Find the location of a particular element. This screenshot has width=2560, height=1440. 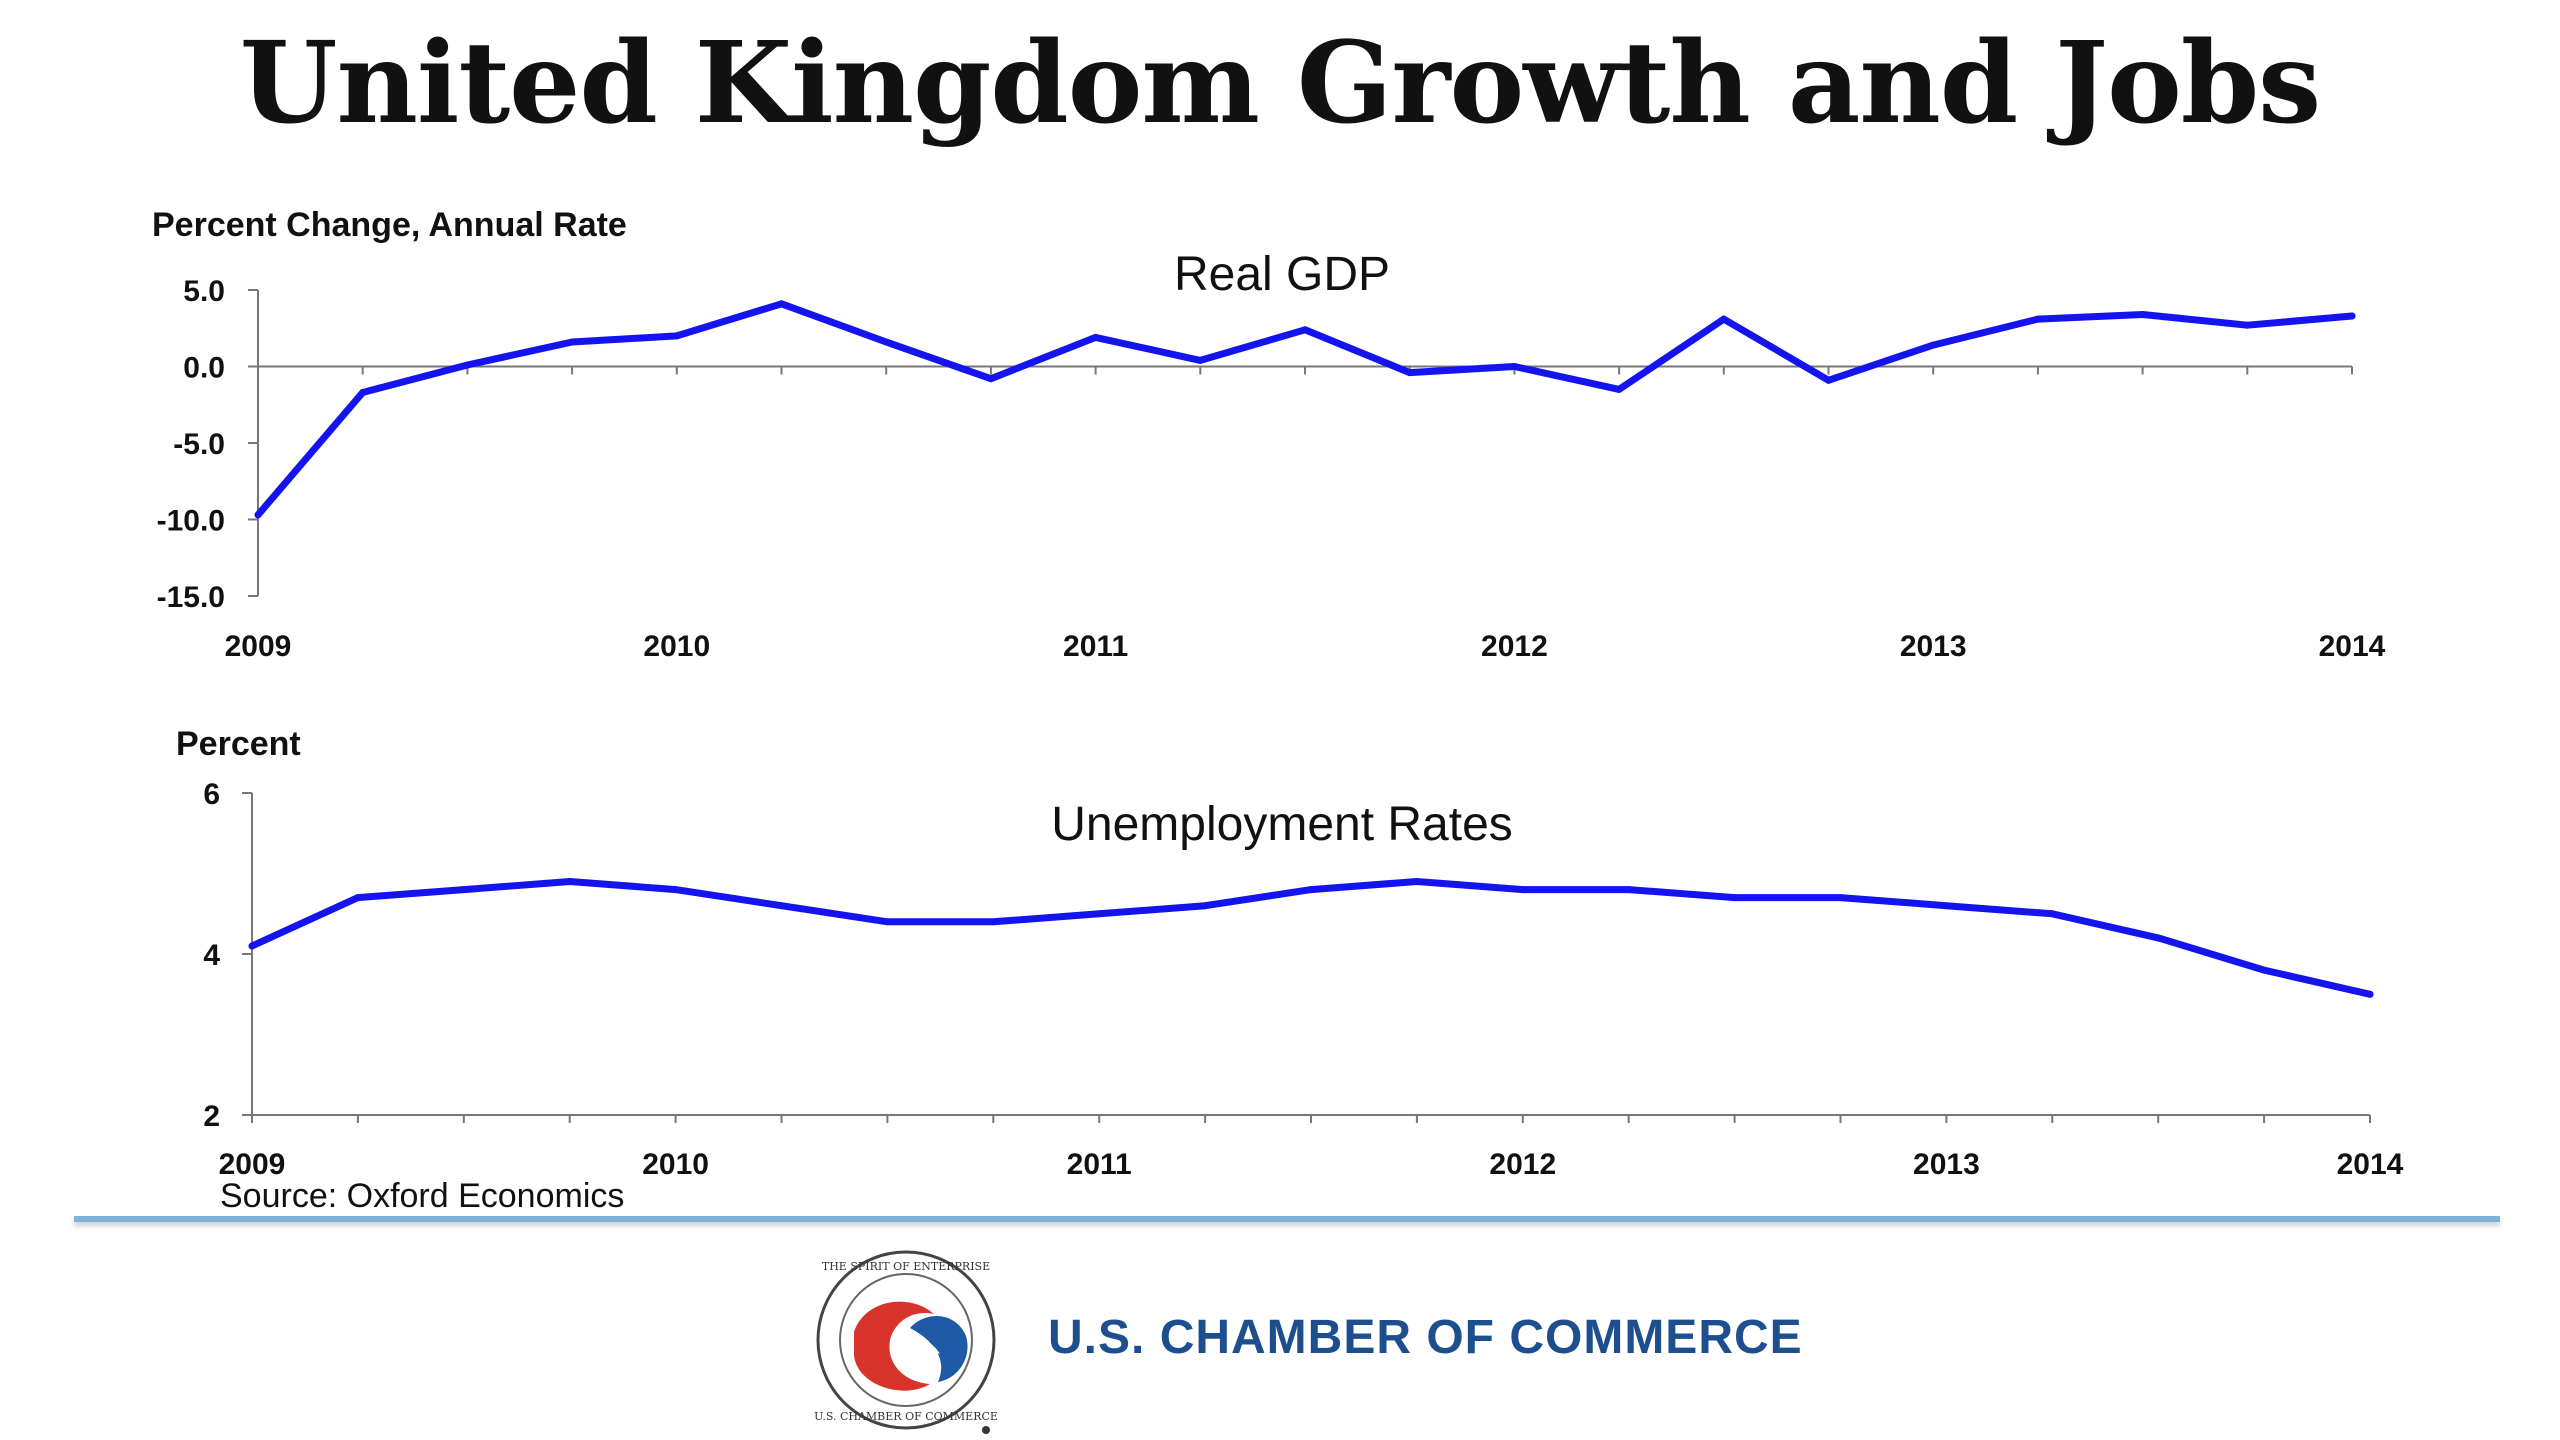

unemployment-x-tick-label: 2010 is located at coordinates (675, 1164).